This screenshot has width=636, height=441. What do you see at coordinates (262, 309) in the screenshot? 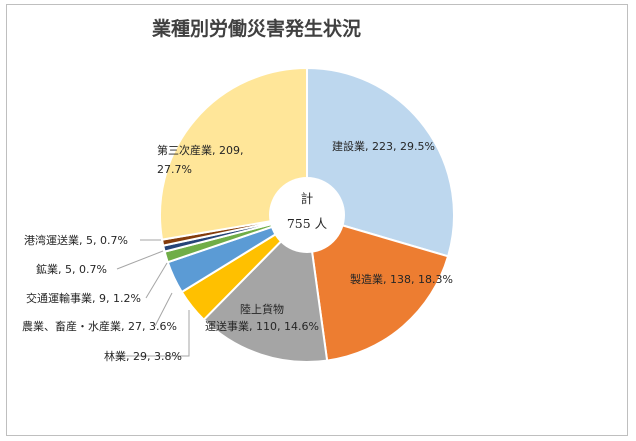
I see `data-label-3-line-1: 陸上貨物` at bounding box center [262, 309].